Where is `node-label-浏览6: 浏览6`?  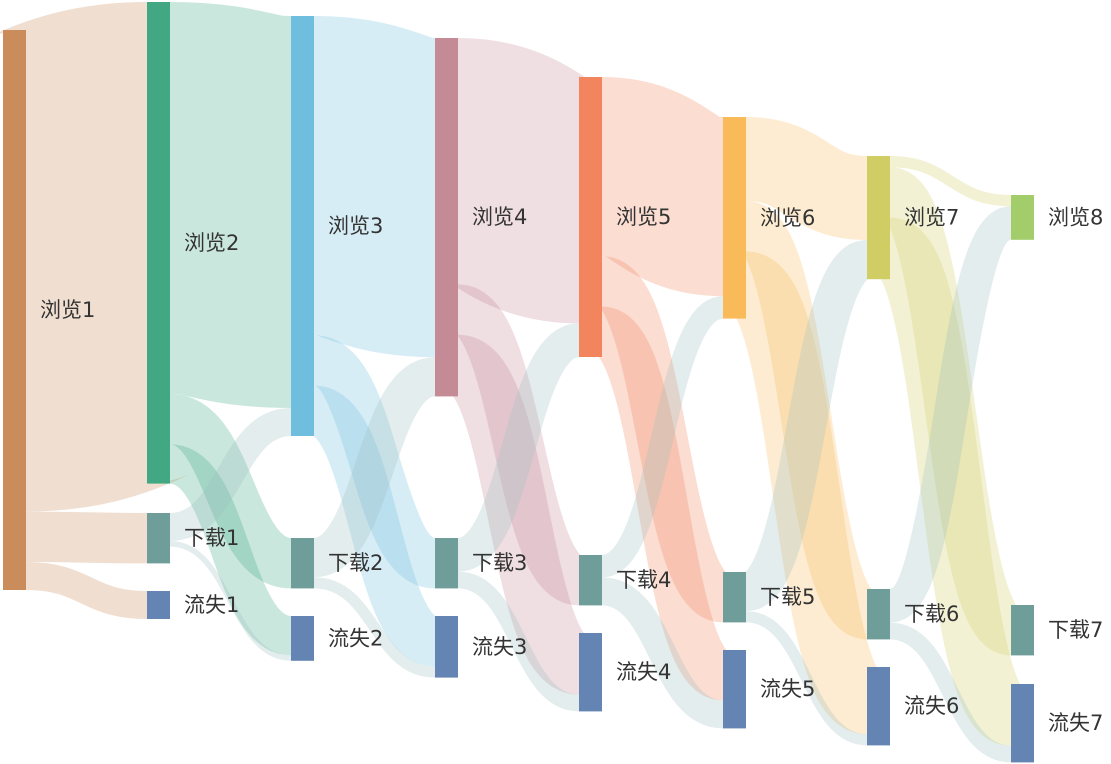
node-label-浏览6: 浏览6 is located at coordinates (787, 218).